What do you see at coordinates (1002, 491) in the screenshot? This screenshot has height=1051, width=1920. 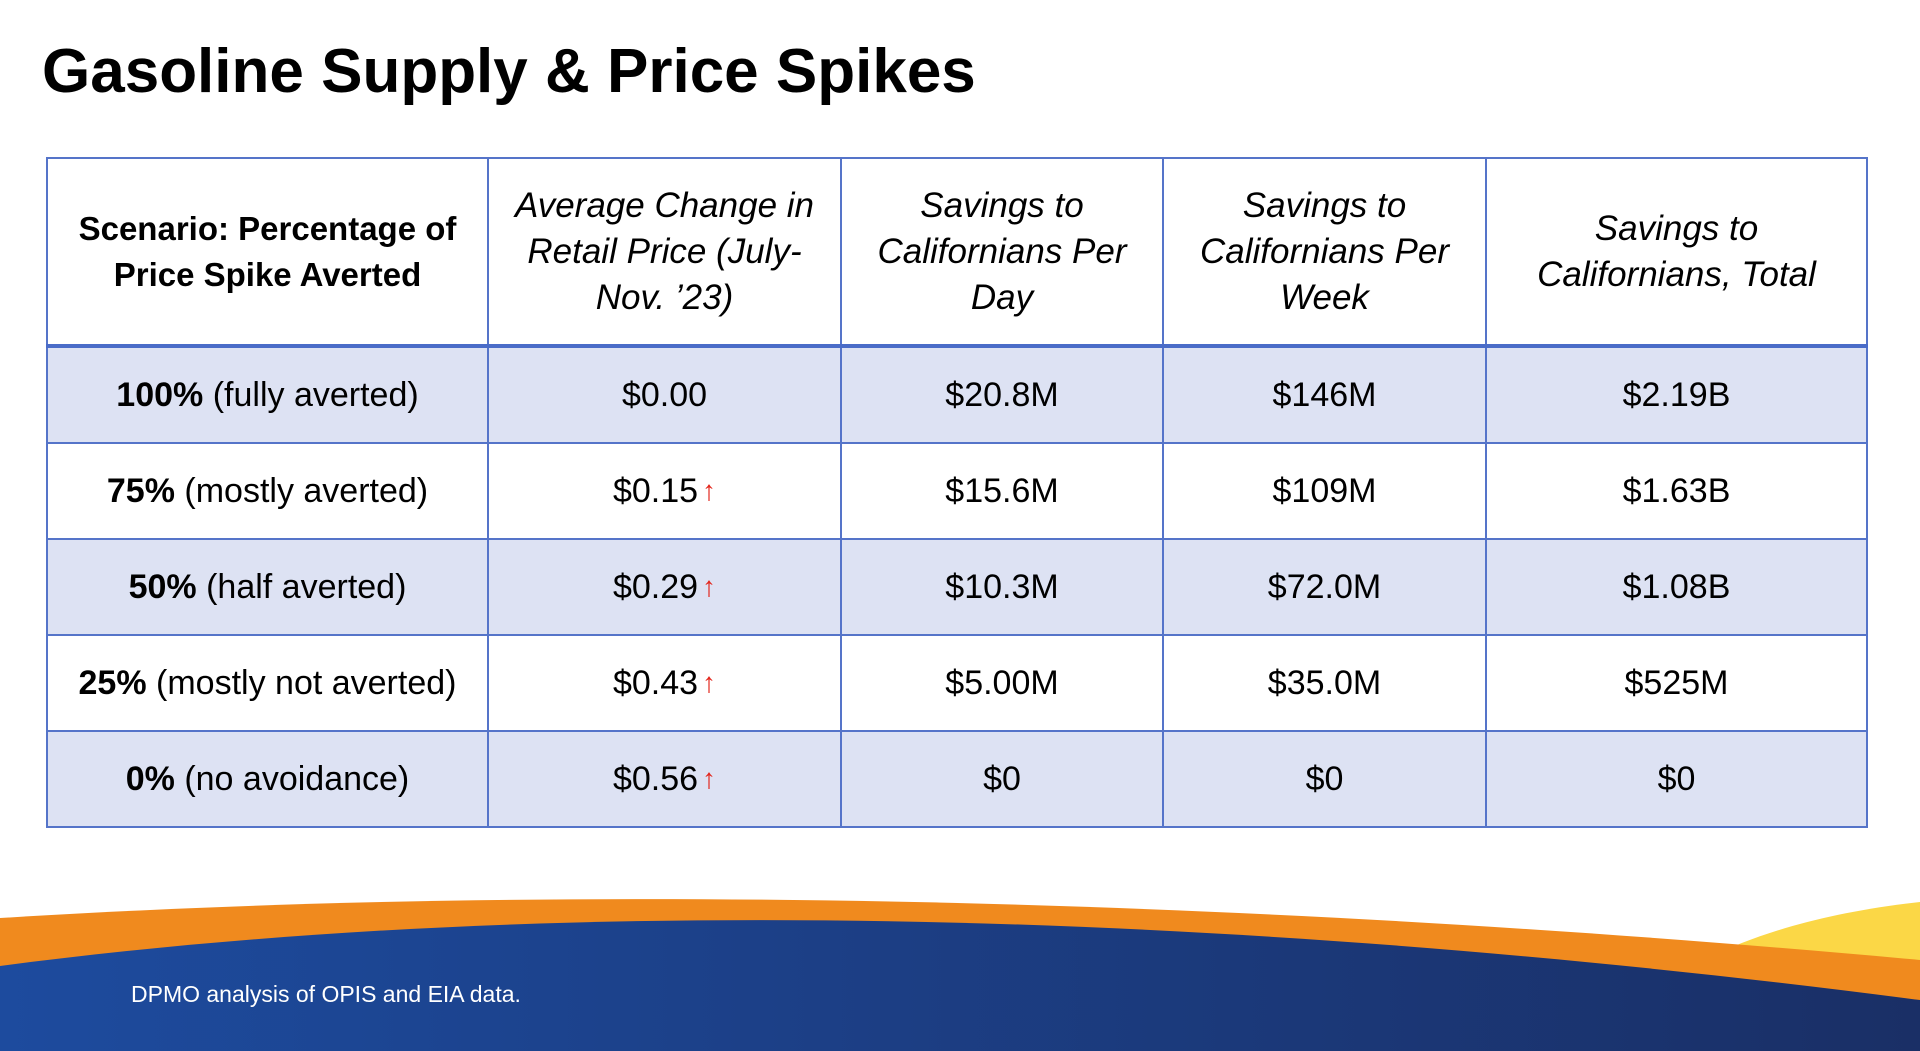 I see `savings-per-day-cell: $15.6M` at bounding box center [1002, 491].